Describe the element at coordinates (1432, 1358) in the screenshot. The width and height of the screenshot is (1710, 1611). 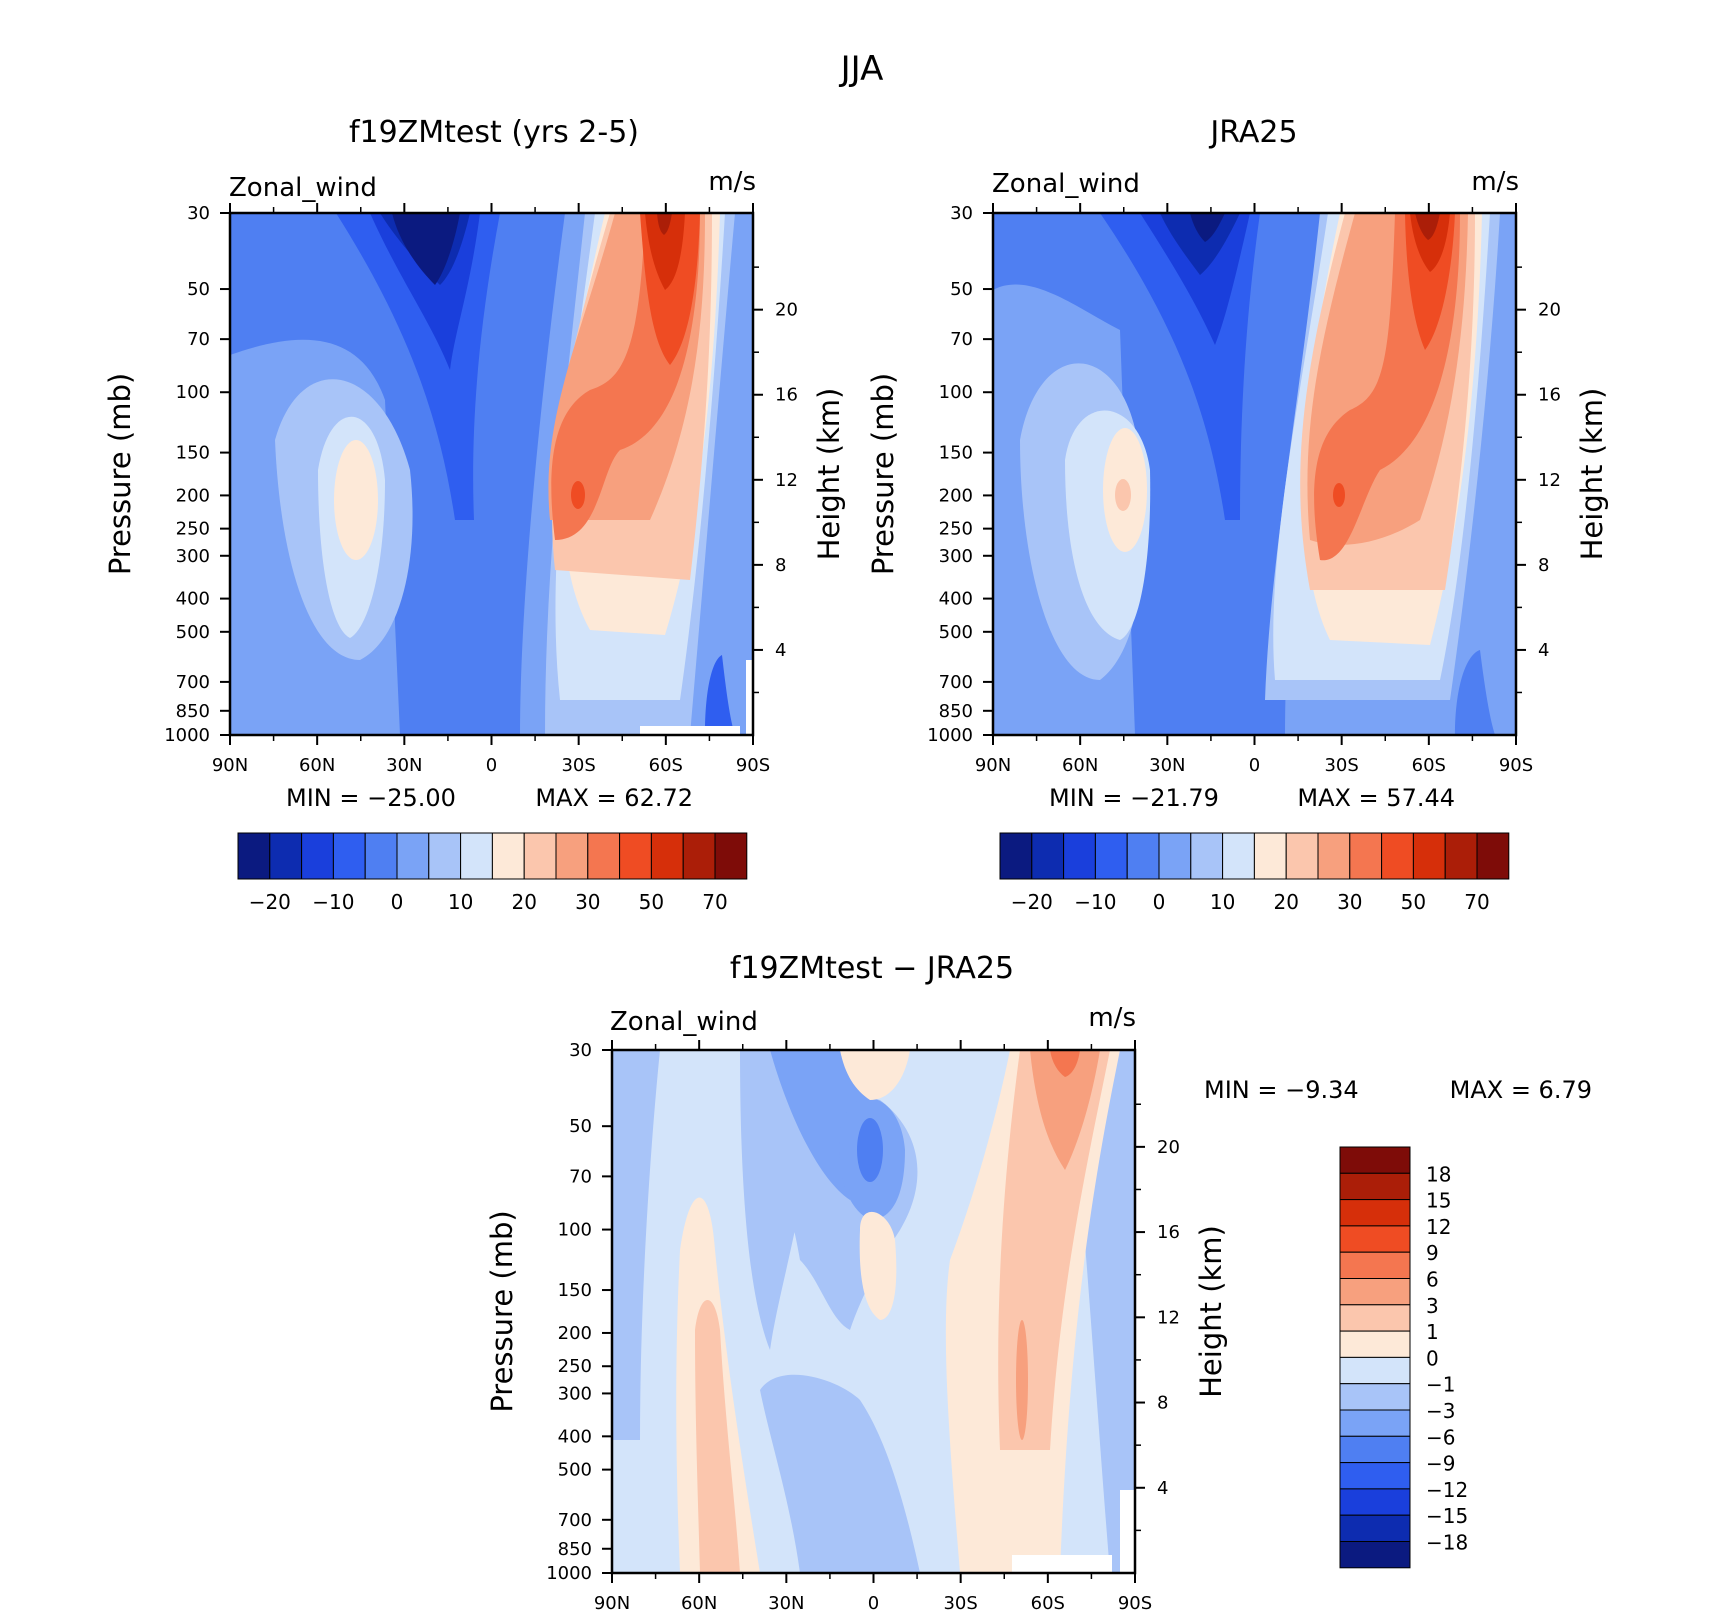
I see `colorbar-label: 0` at that location.